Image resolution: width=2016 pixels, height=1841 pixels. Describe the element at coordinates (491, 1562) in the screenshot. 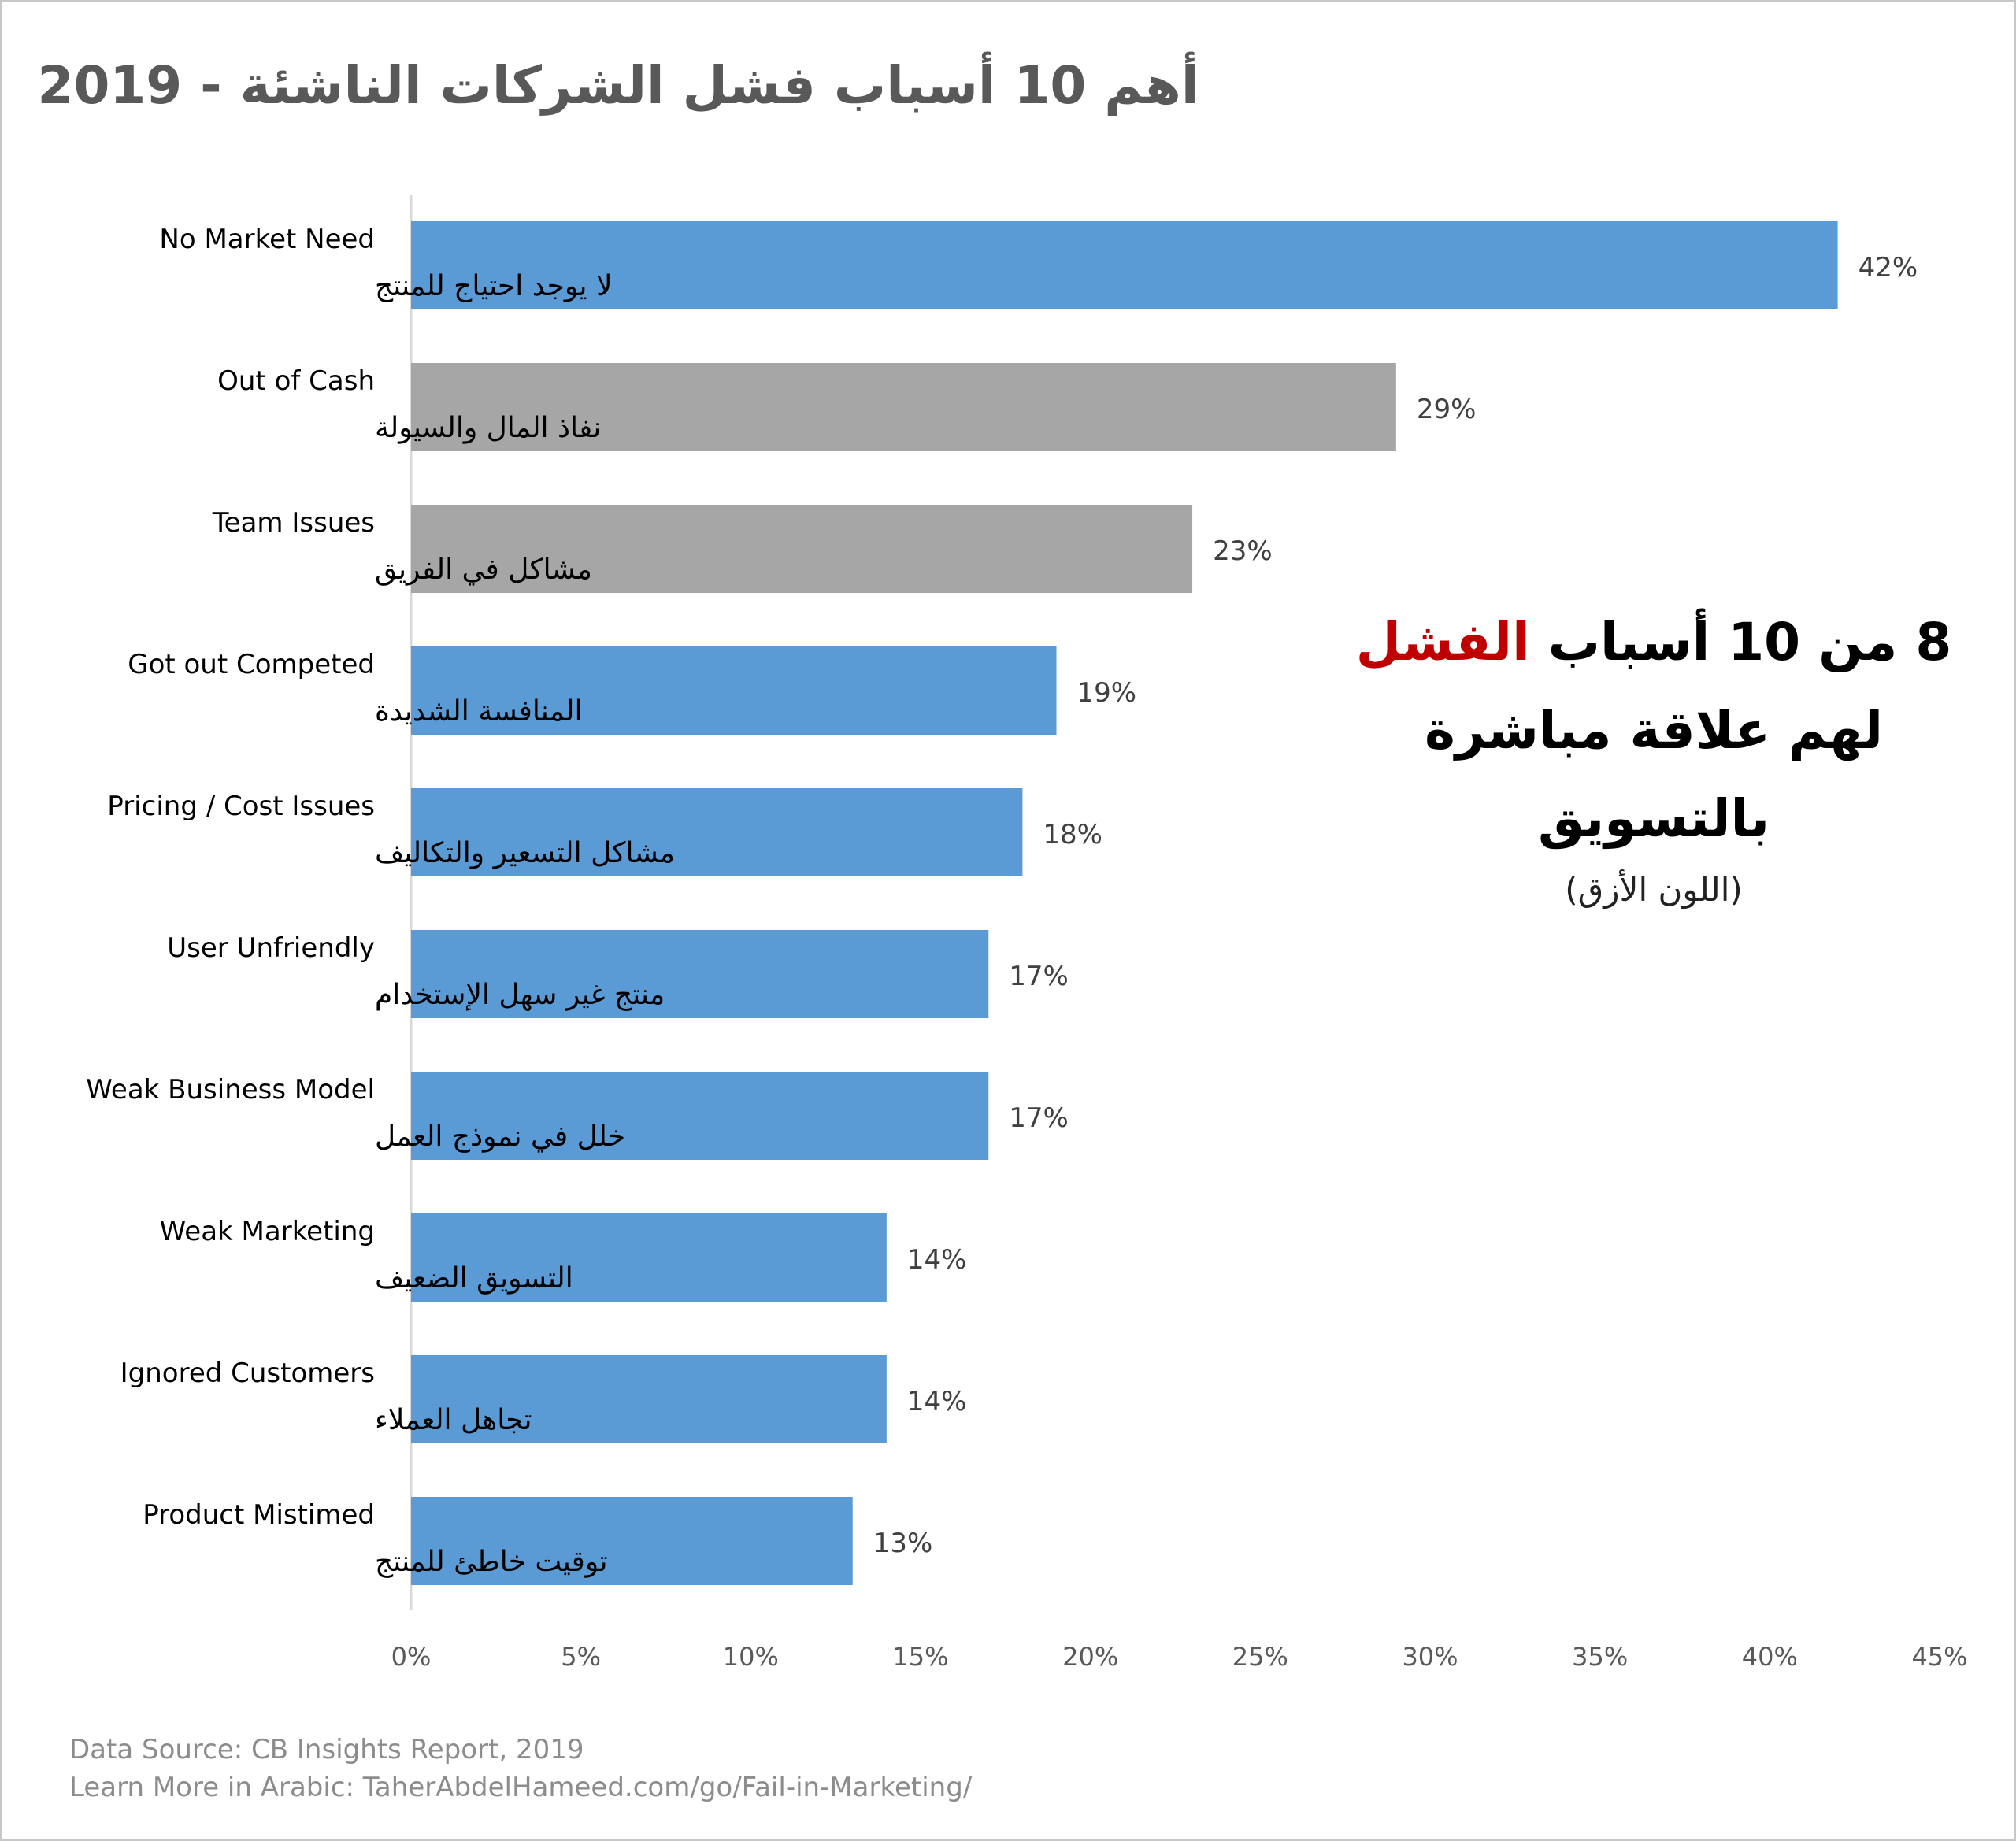

I see `category-label-ar-10: توقيت خاطئ للمنتج` at that location.